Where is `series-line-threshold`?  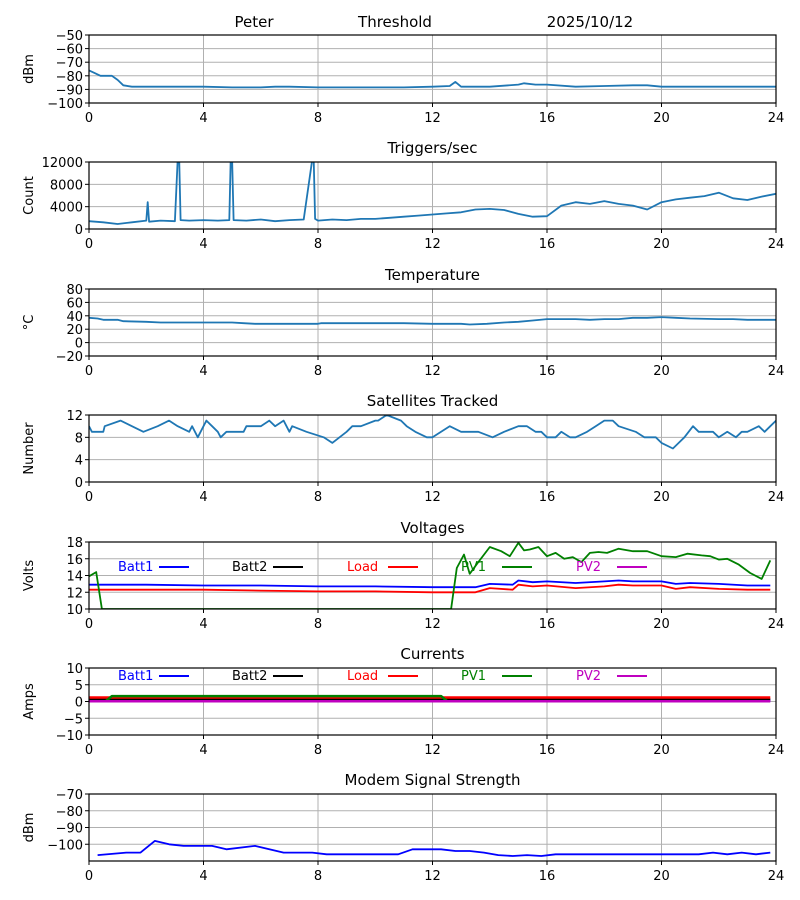
series-line-threshold is located at coordinates (432, 79).